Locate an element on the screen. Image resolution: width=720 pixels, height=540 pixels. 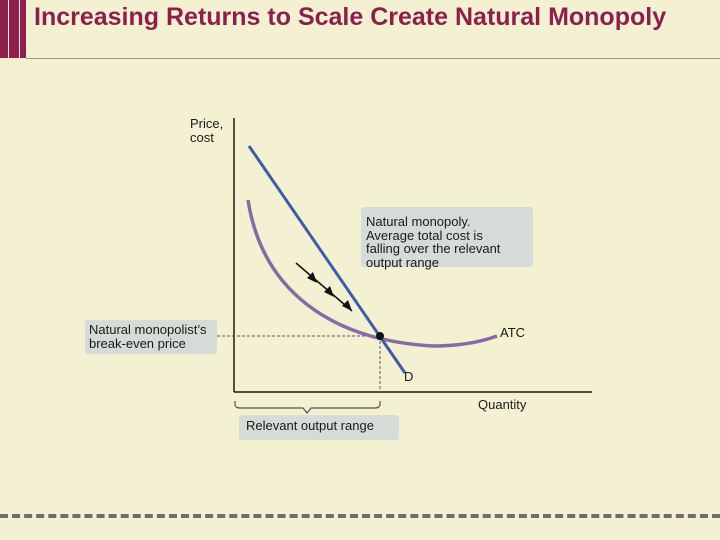
title-divider is located at coordinates (373, 58).